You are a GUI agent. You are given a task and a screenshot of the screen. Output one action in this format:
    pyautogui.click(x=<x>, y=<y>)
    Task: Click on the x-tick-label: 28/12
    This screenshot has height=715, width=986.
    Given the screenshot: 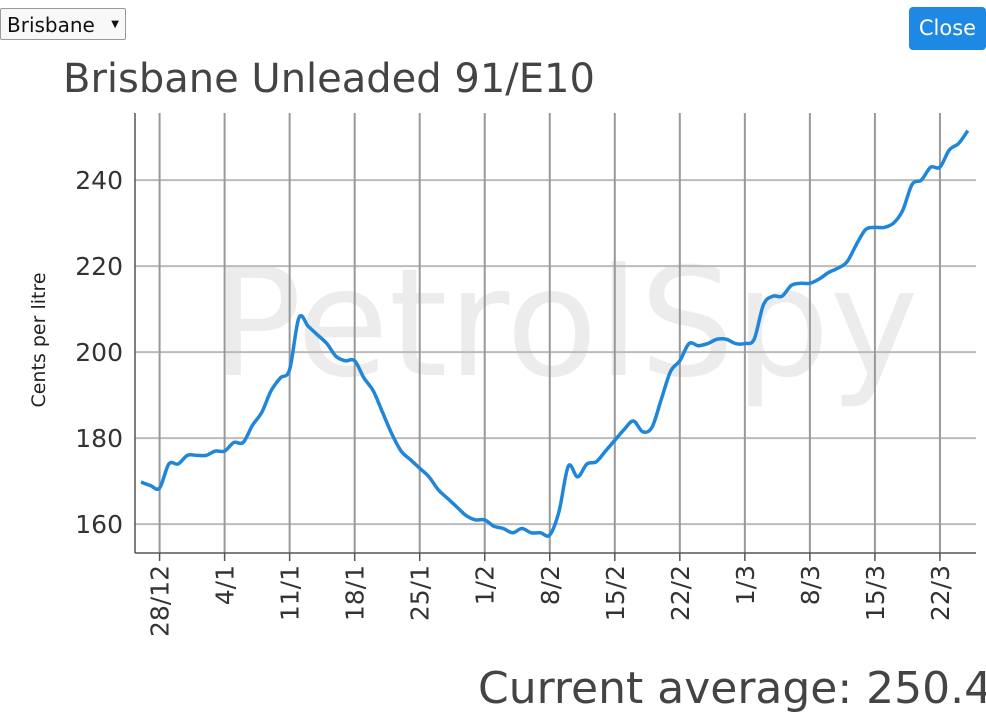 What is the action you would take?
    pyautogui.click(x=160, y=601)
    